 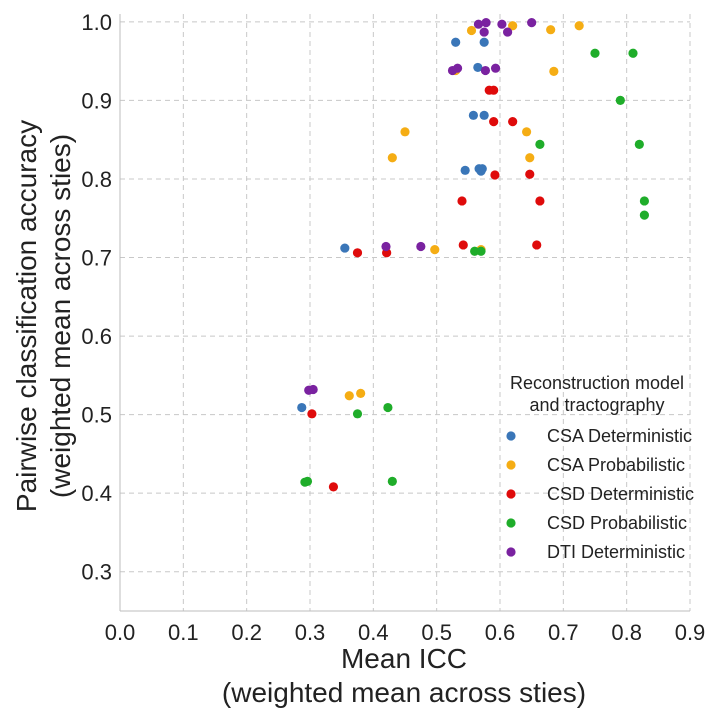 What do you see at coordinates (393, 225) in the screenshot?
I see `series-csa-deterministic` at bounding box center [393, 225].